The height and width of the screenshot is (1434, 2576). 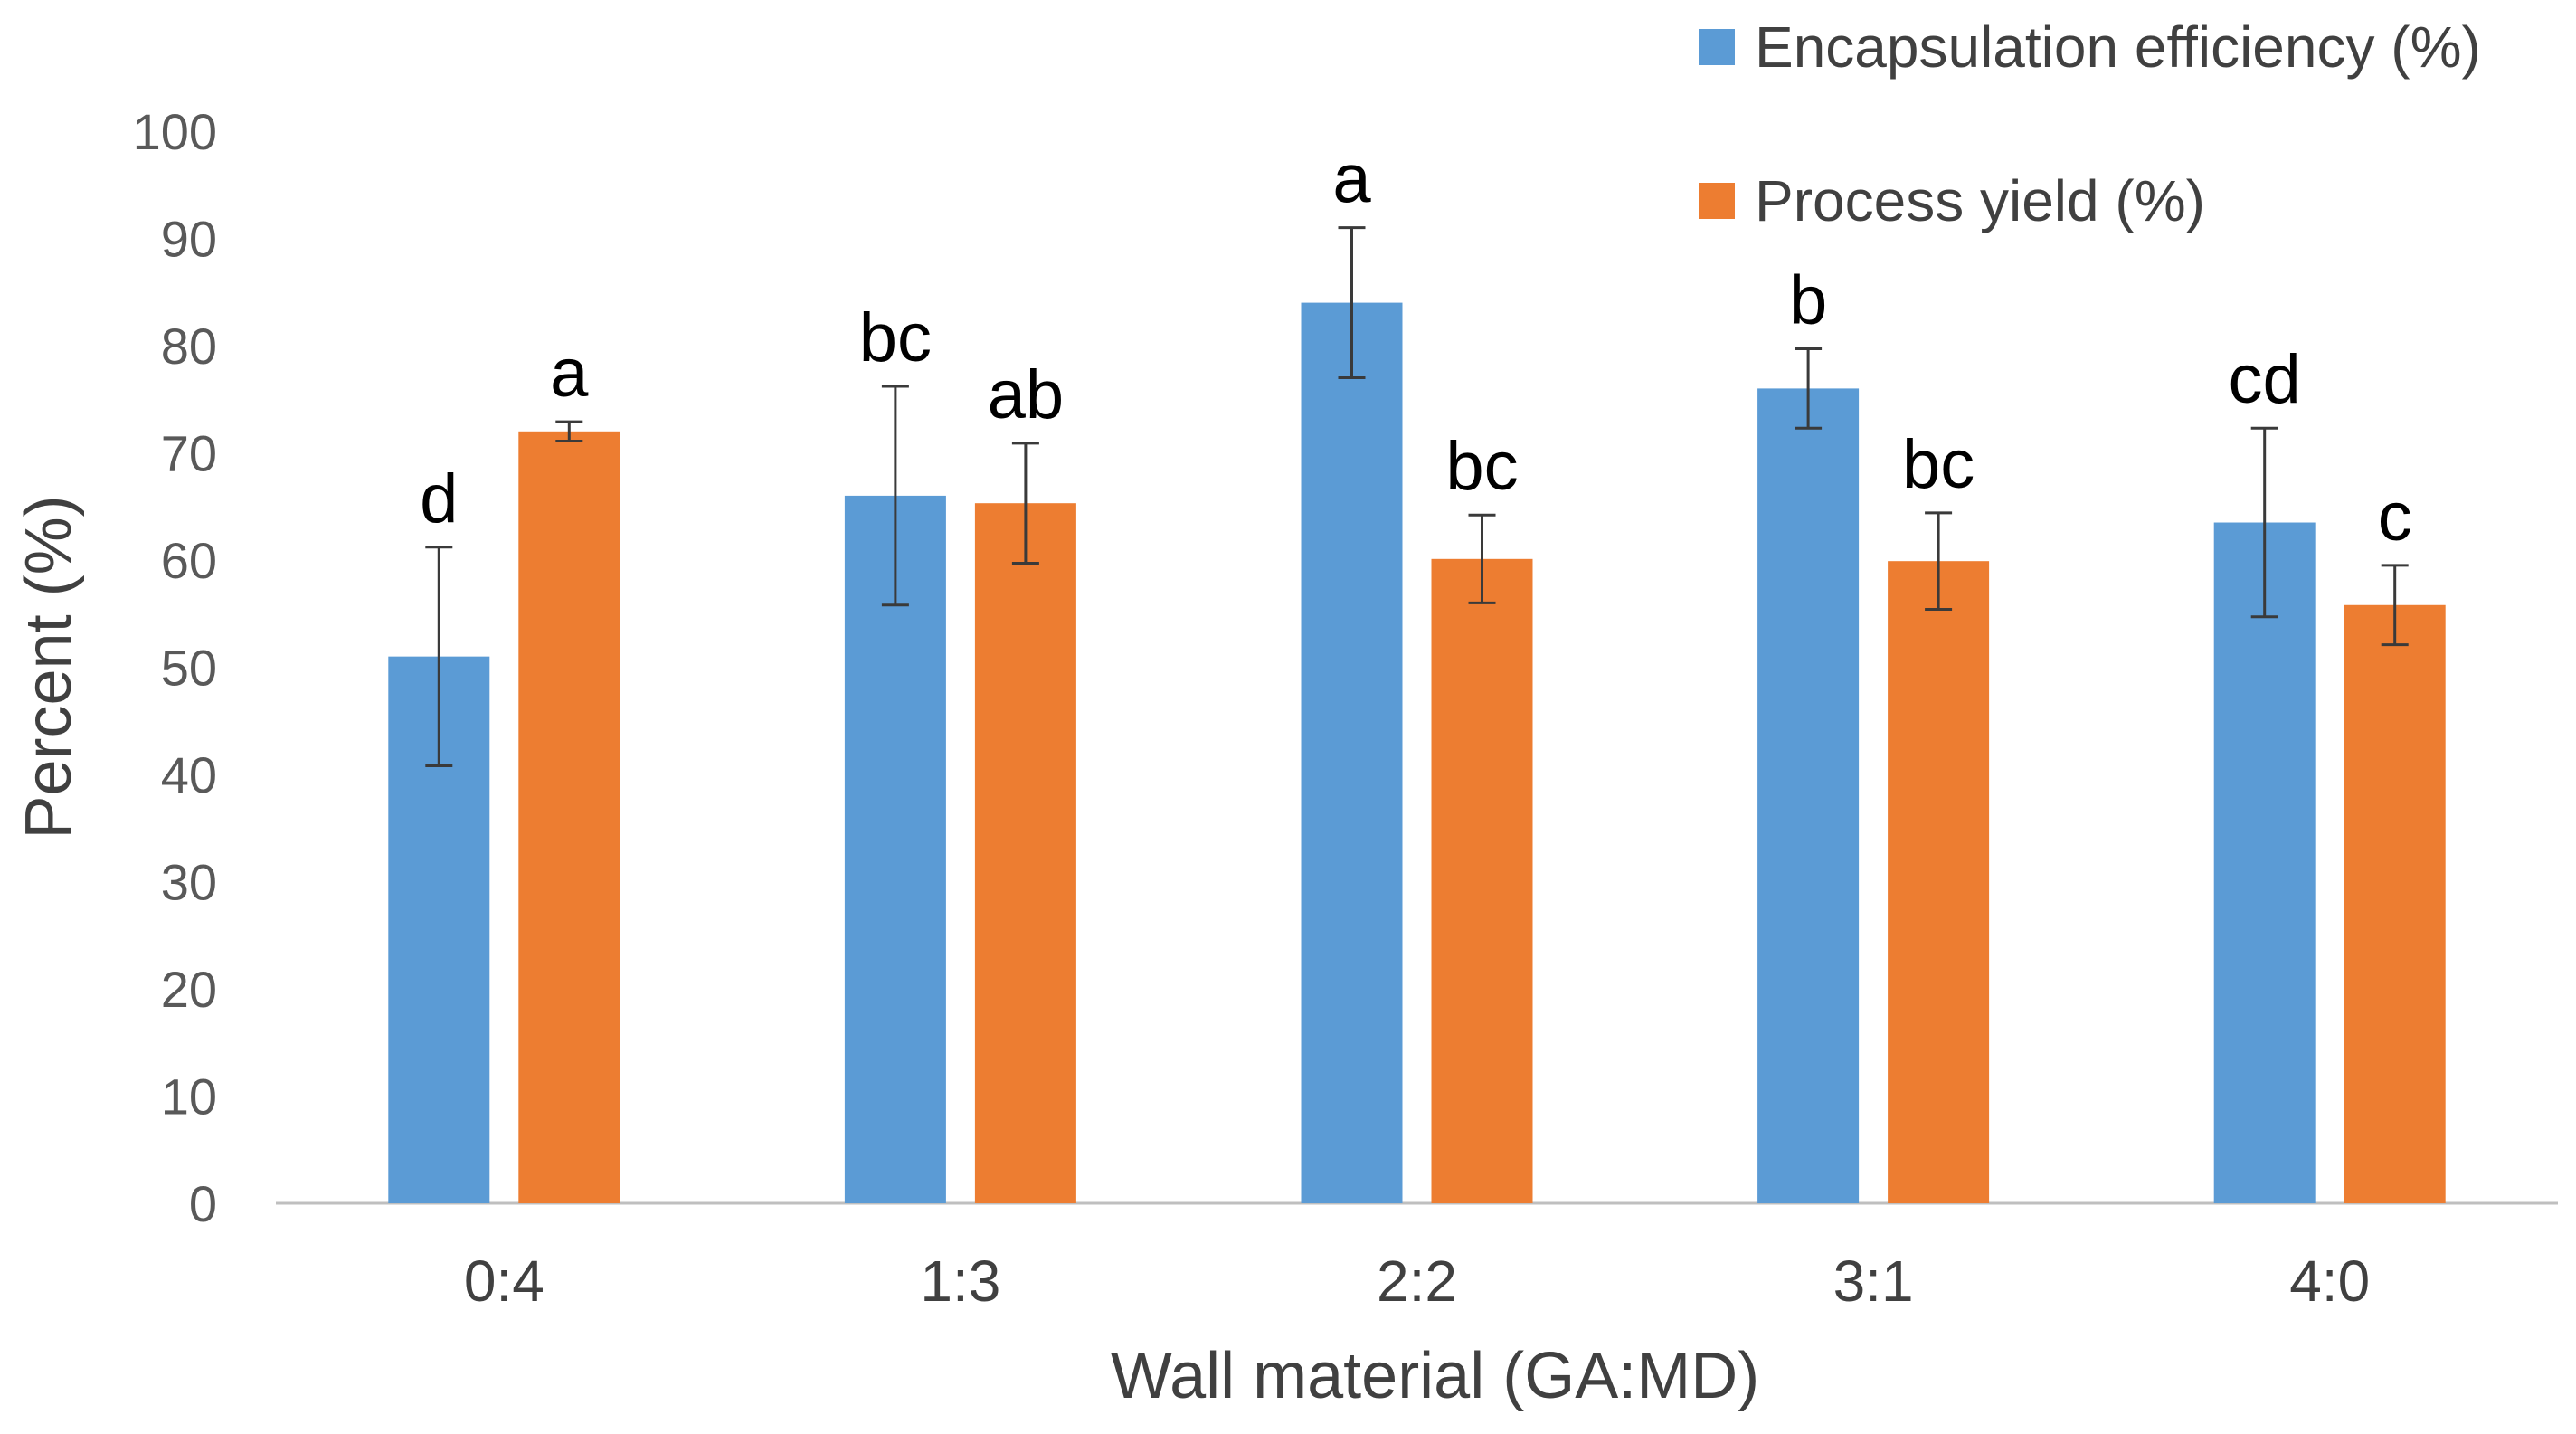 What do you see at coordinates (2395, 517) in the screenshot?
I see `significance-letter: c` at bounding box center [2395, 517].